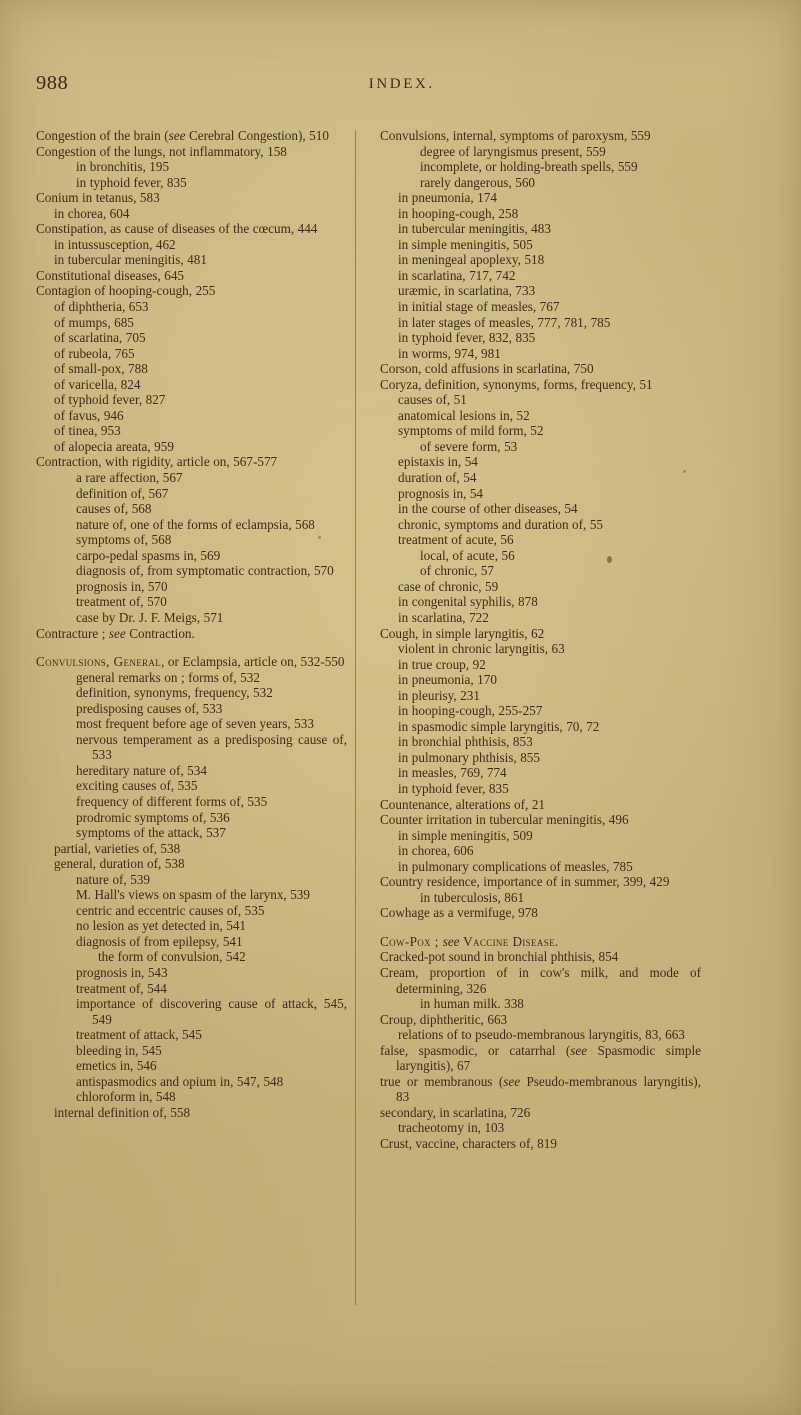 Image resolution: width=801 pixels, height=1415 pixels. What do you see at coordinates (151, 833) in the screenshot?
I see `index-subentry: symptoms of the attack, 537` at bounding box center [151, 833].